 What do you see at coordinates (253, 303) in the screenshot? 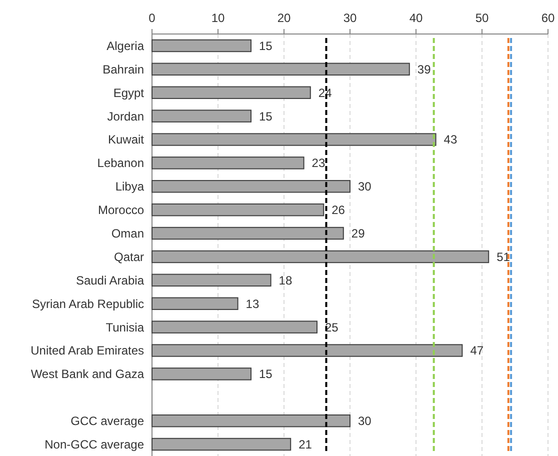
I see `data-label: 13` at bounding box center [253, 303].